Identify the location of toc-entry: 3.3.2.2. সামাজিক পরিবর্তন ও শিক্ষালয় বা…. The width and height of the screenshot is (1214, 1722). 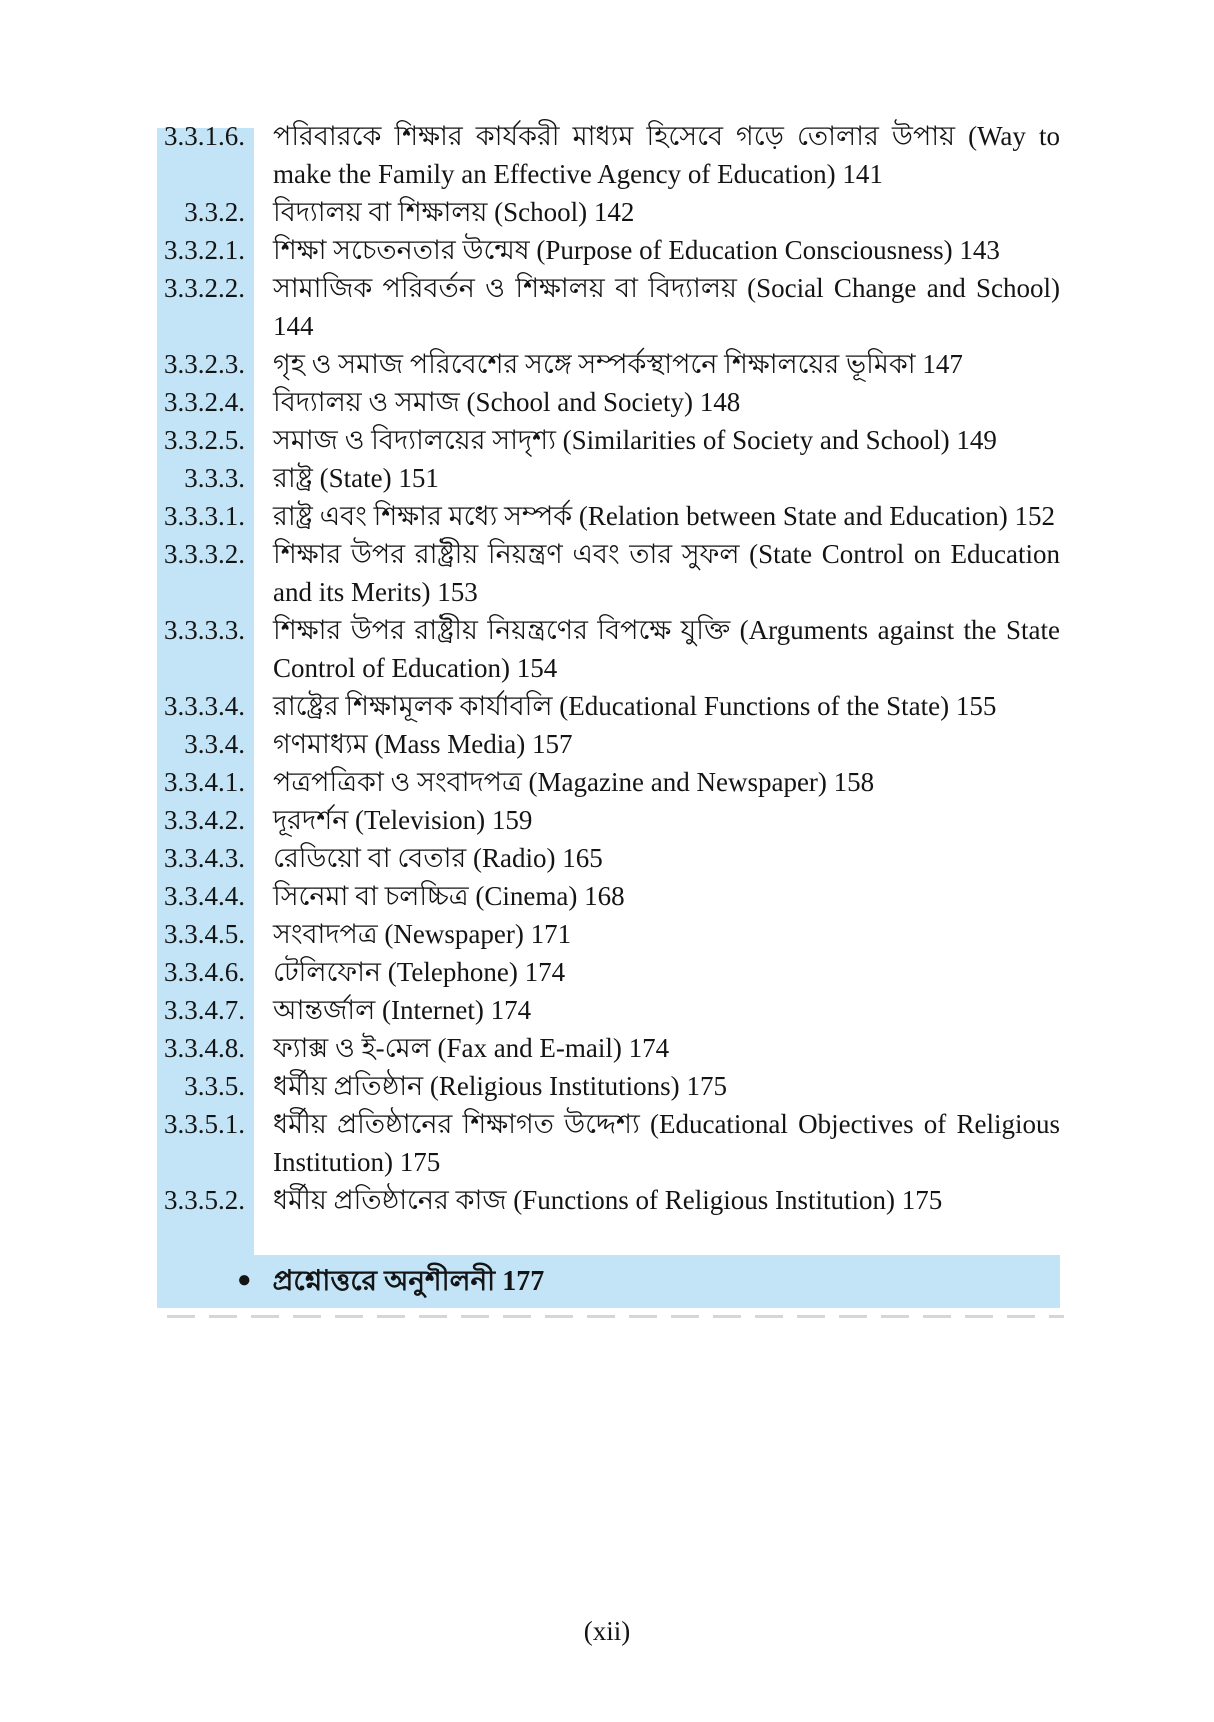
(608, 307).